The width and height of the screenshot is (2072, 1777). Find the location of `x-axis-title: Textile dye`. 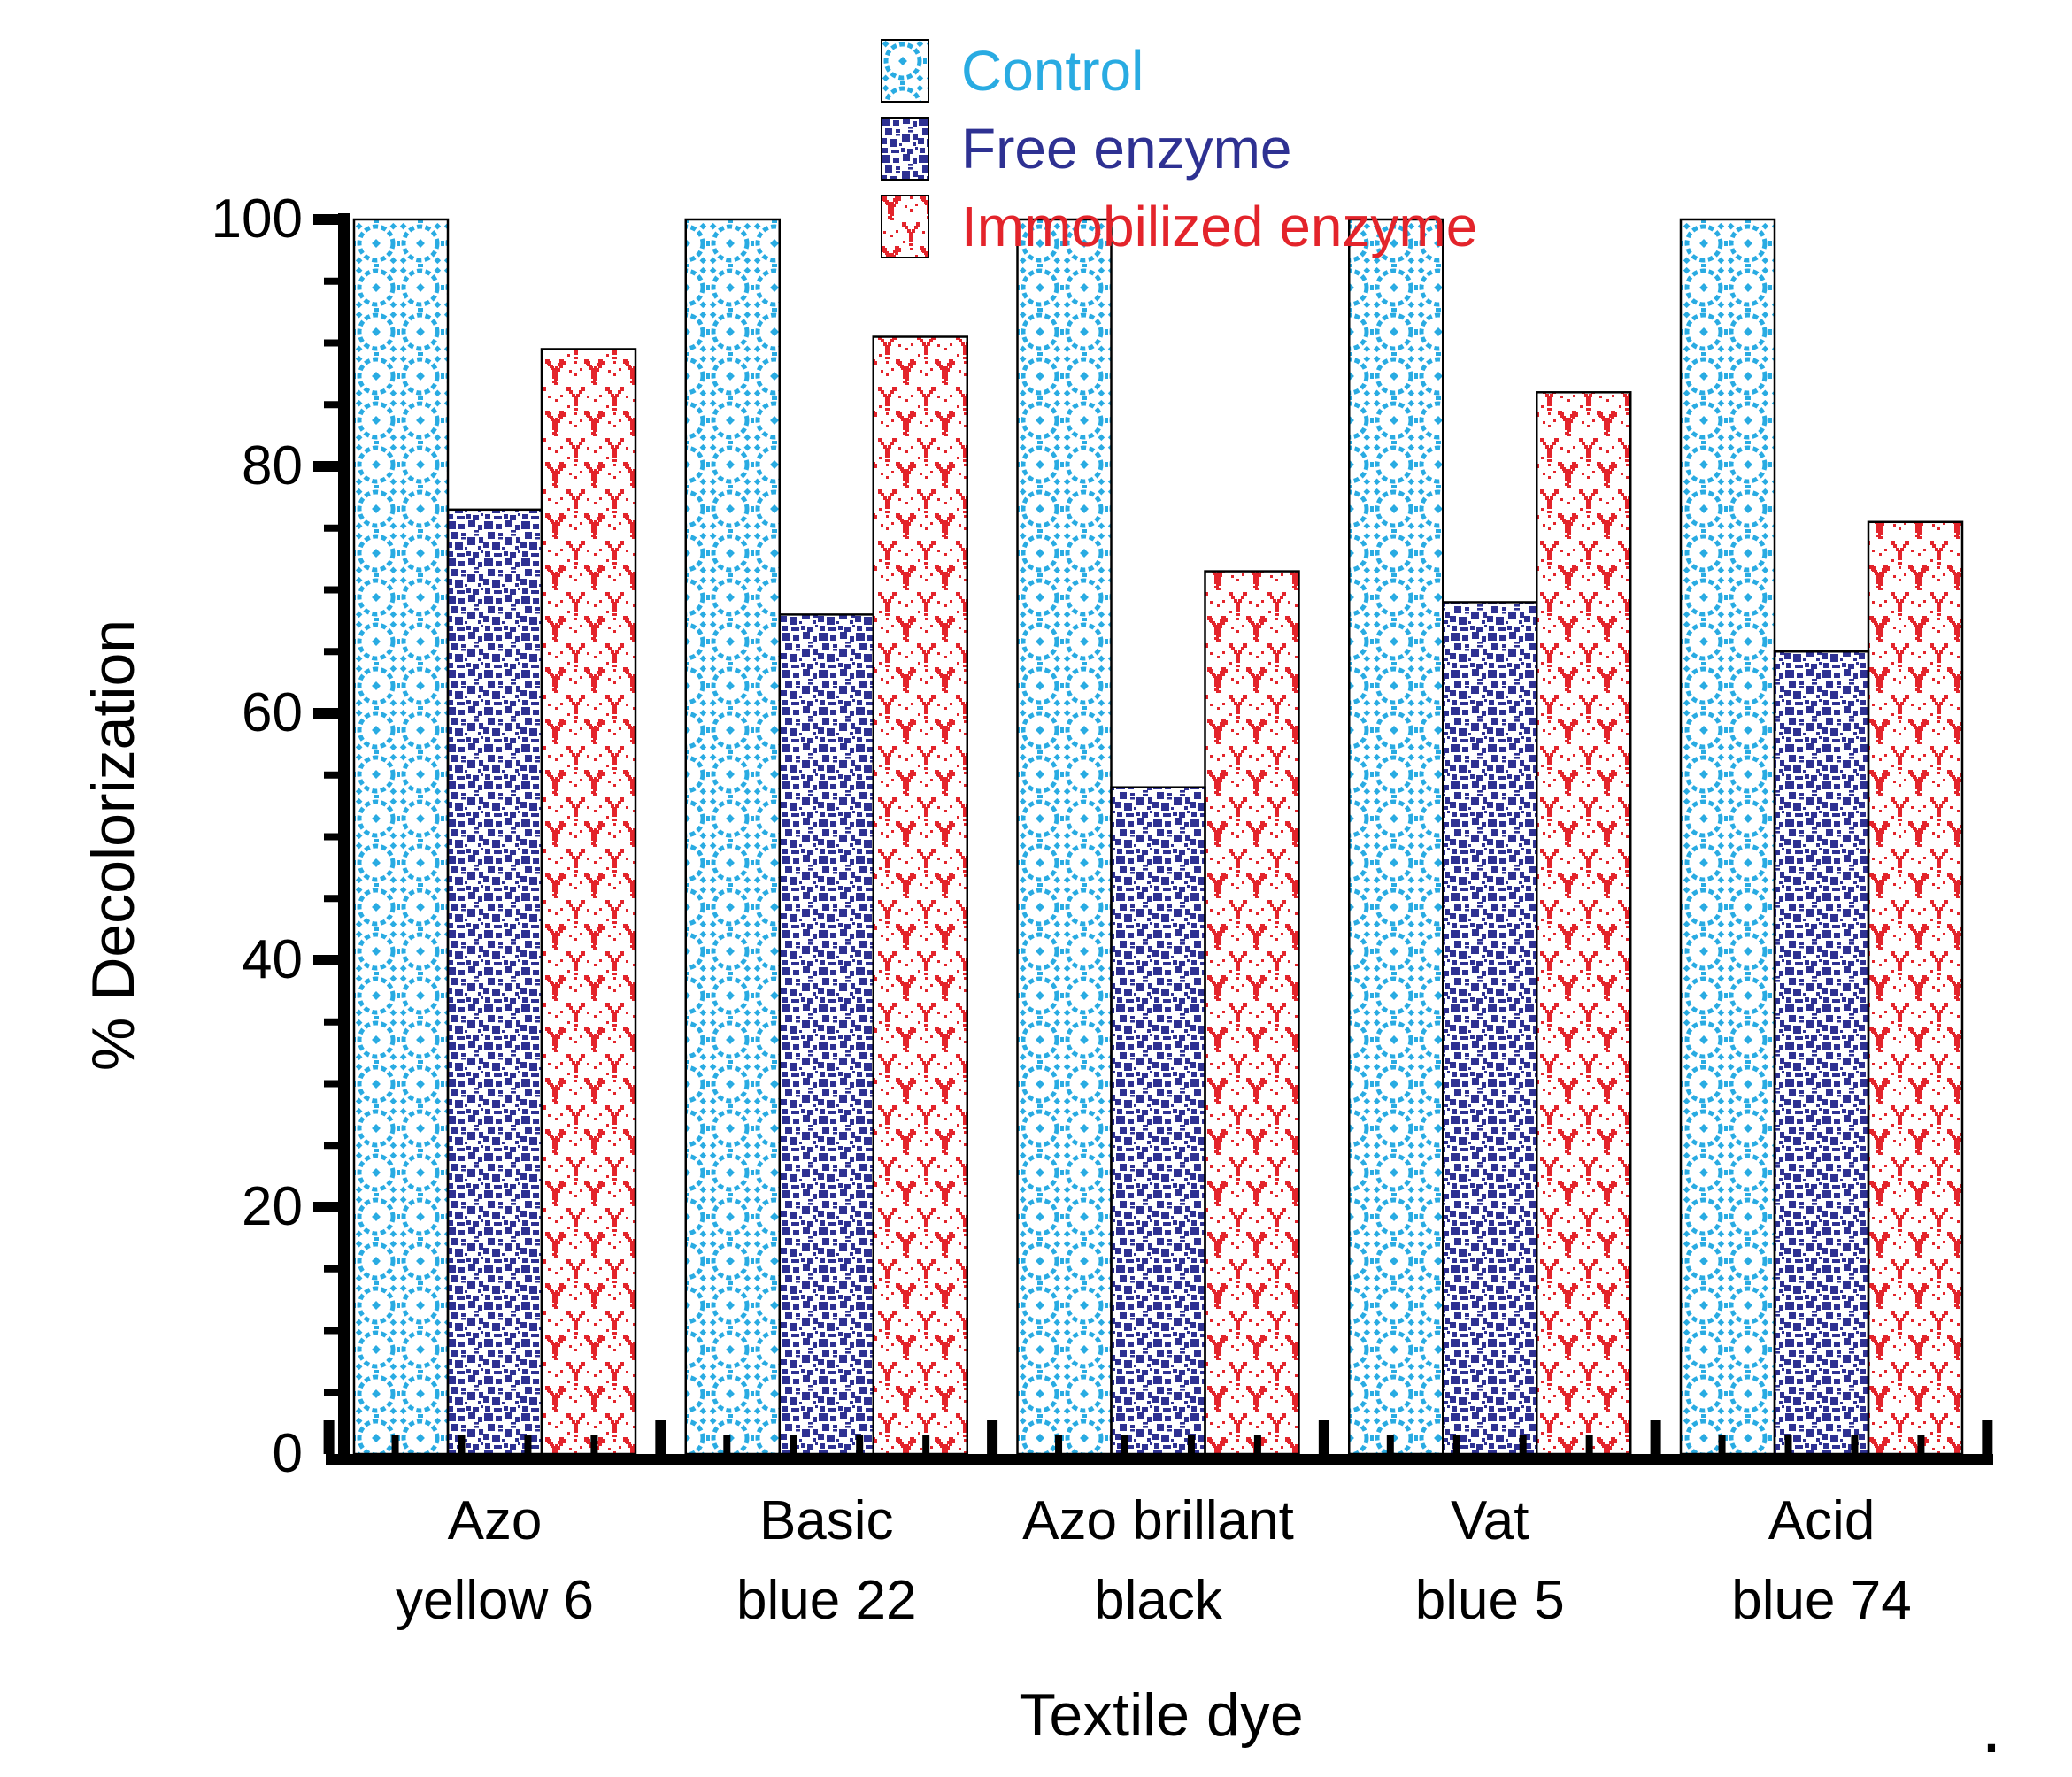

x-axis-title: Textile dye is located at coordinates (1161, 1715).